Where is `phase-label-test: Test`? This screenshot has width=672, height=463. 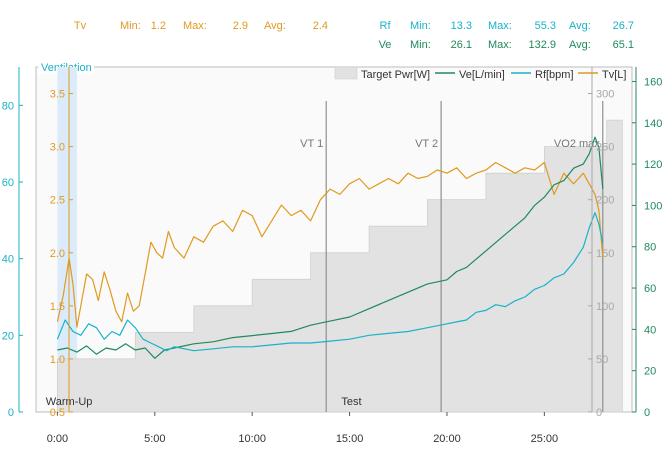
phase-label-test: Test is located at coordinates (351, 402).